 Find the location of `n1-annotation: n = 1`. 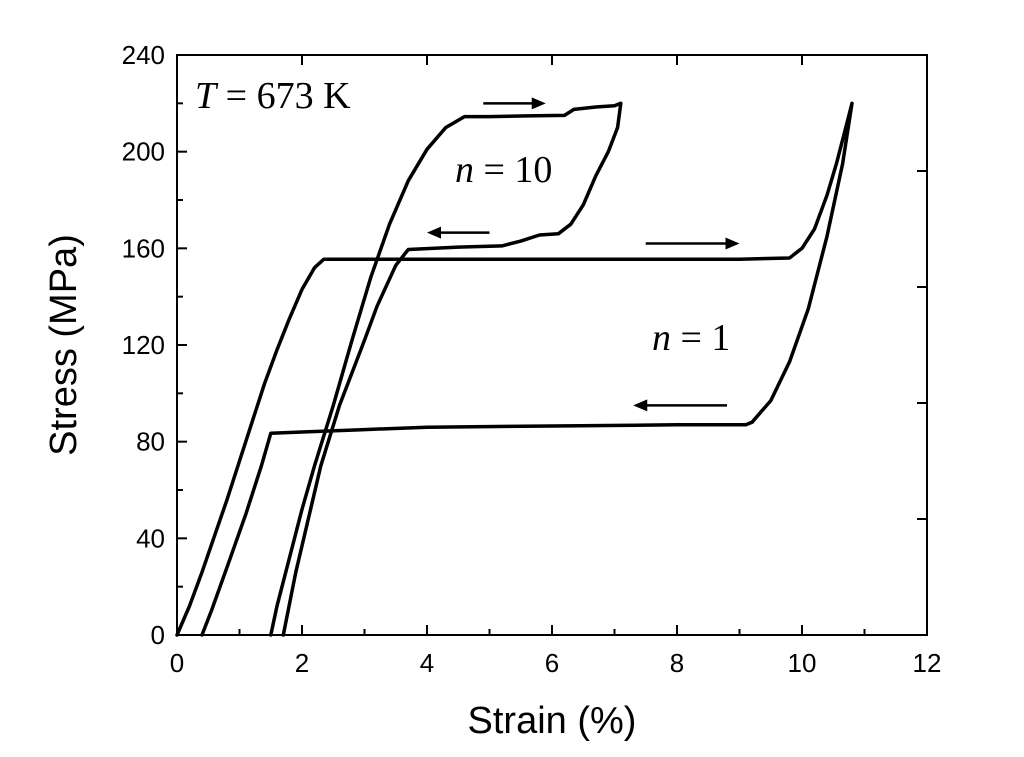

n1-annotation: n = 1 is located at coordinates (691, 338).